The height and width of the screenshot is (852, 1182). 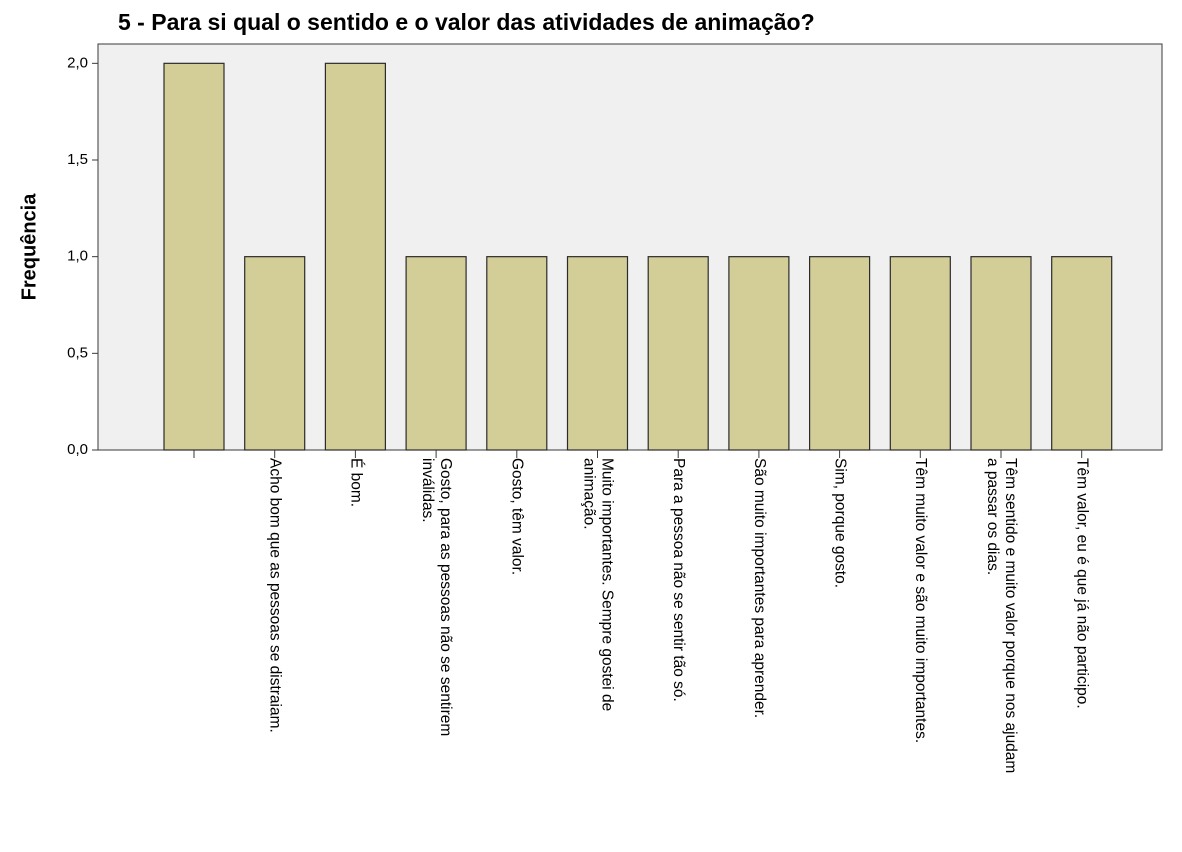 I want to click on x-tick-label: Gosto, têm valor., so click(x=517, y=516).